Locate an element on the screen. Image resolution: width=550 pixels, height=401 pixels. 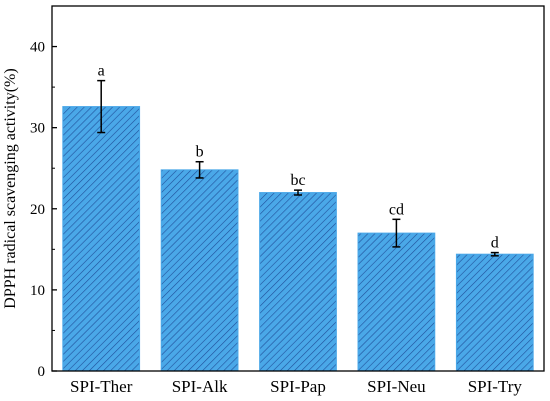
x-tick-label-spi-alk: SPI-Alk is located at coordinates (200, 386).